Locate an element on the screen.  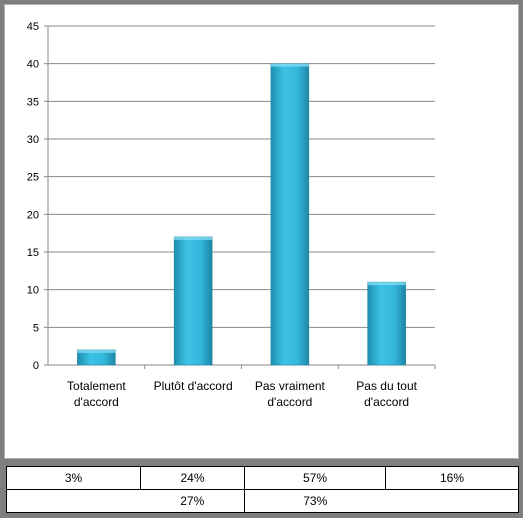
y-tick-label: 0 is located at coordinates (36, 366).